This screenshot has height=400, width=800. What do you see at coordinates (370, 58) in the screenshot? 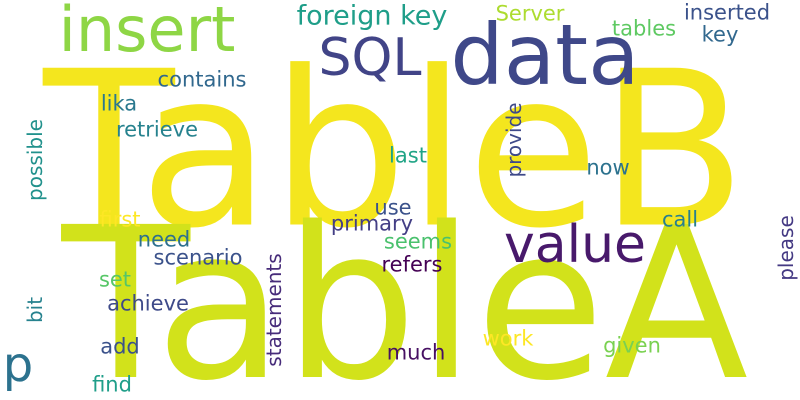
I see `word-sql: SQL` at bounding box center [370, 58].